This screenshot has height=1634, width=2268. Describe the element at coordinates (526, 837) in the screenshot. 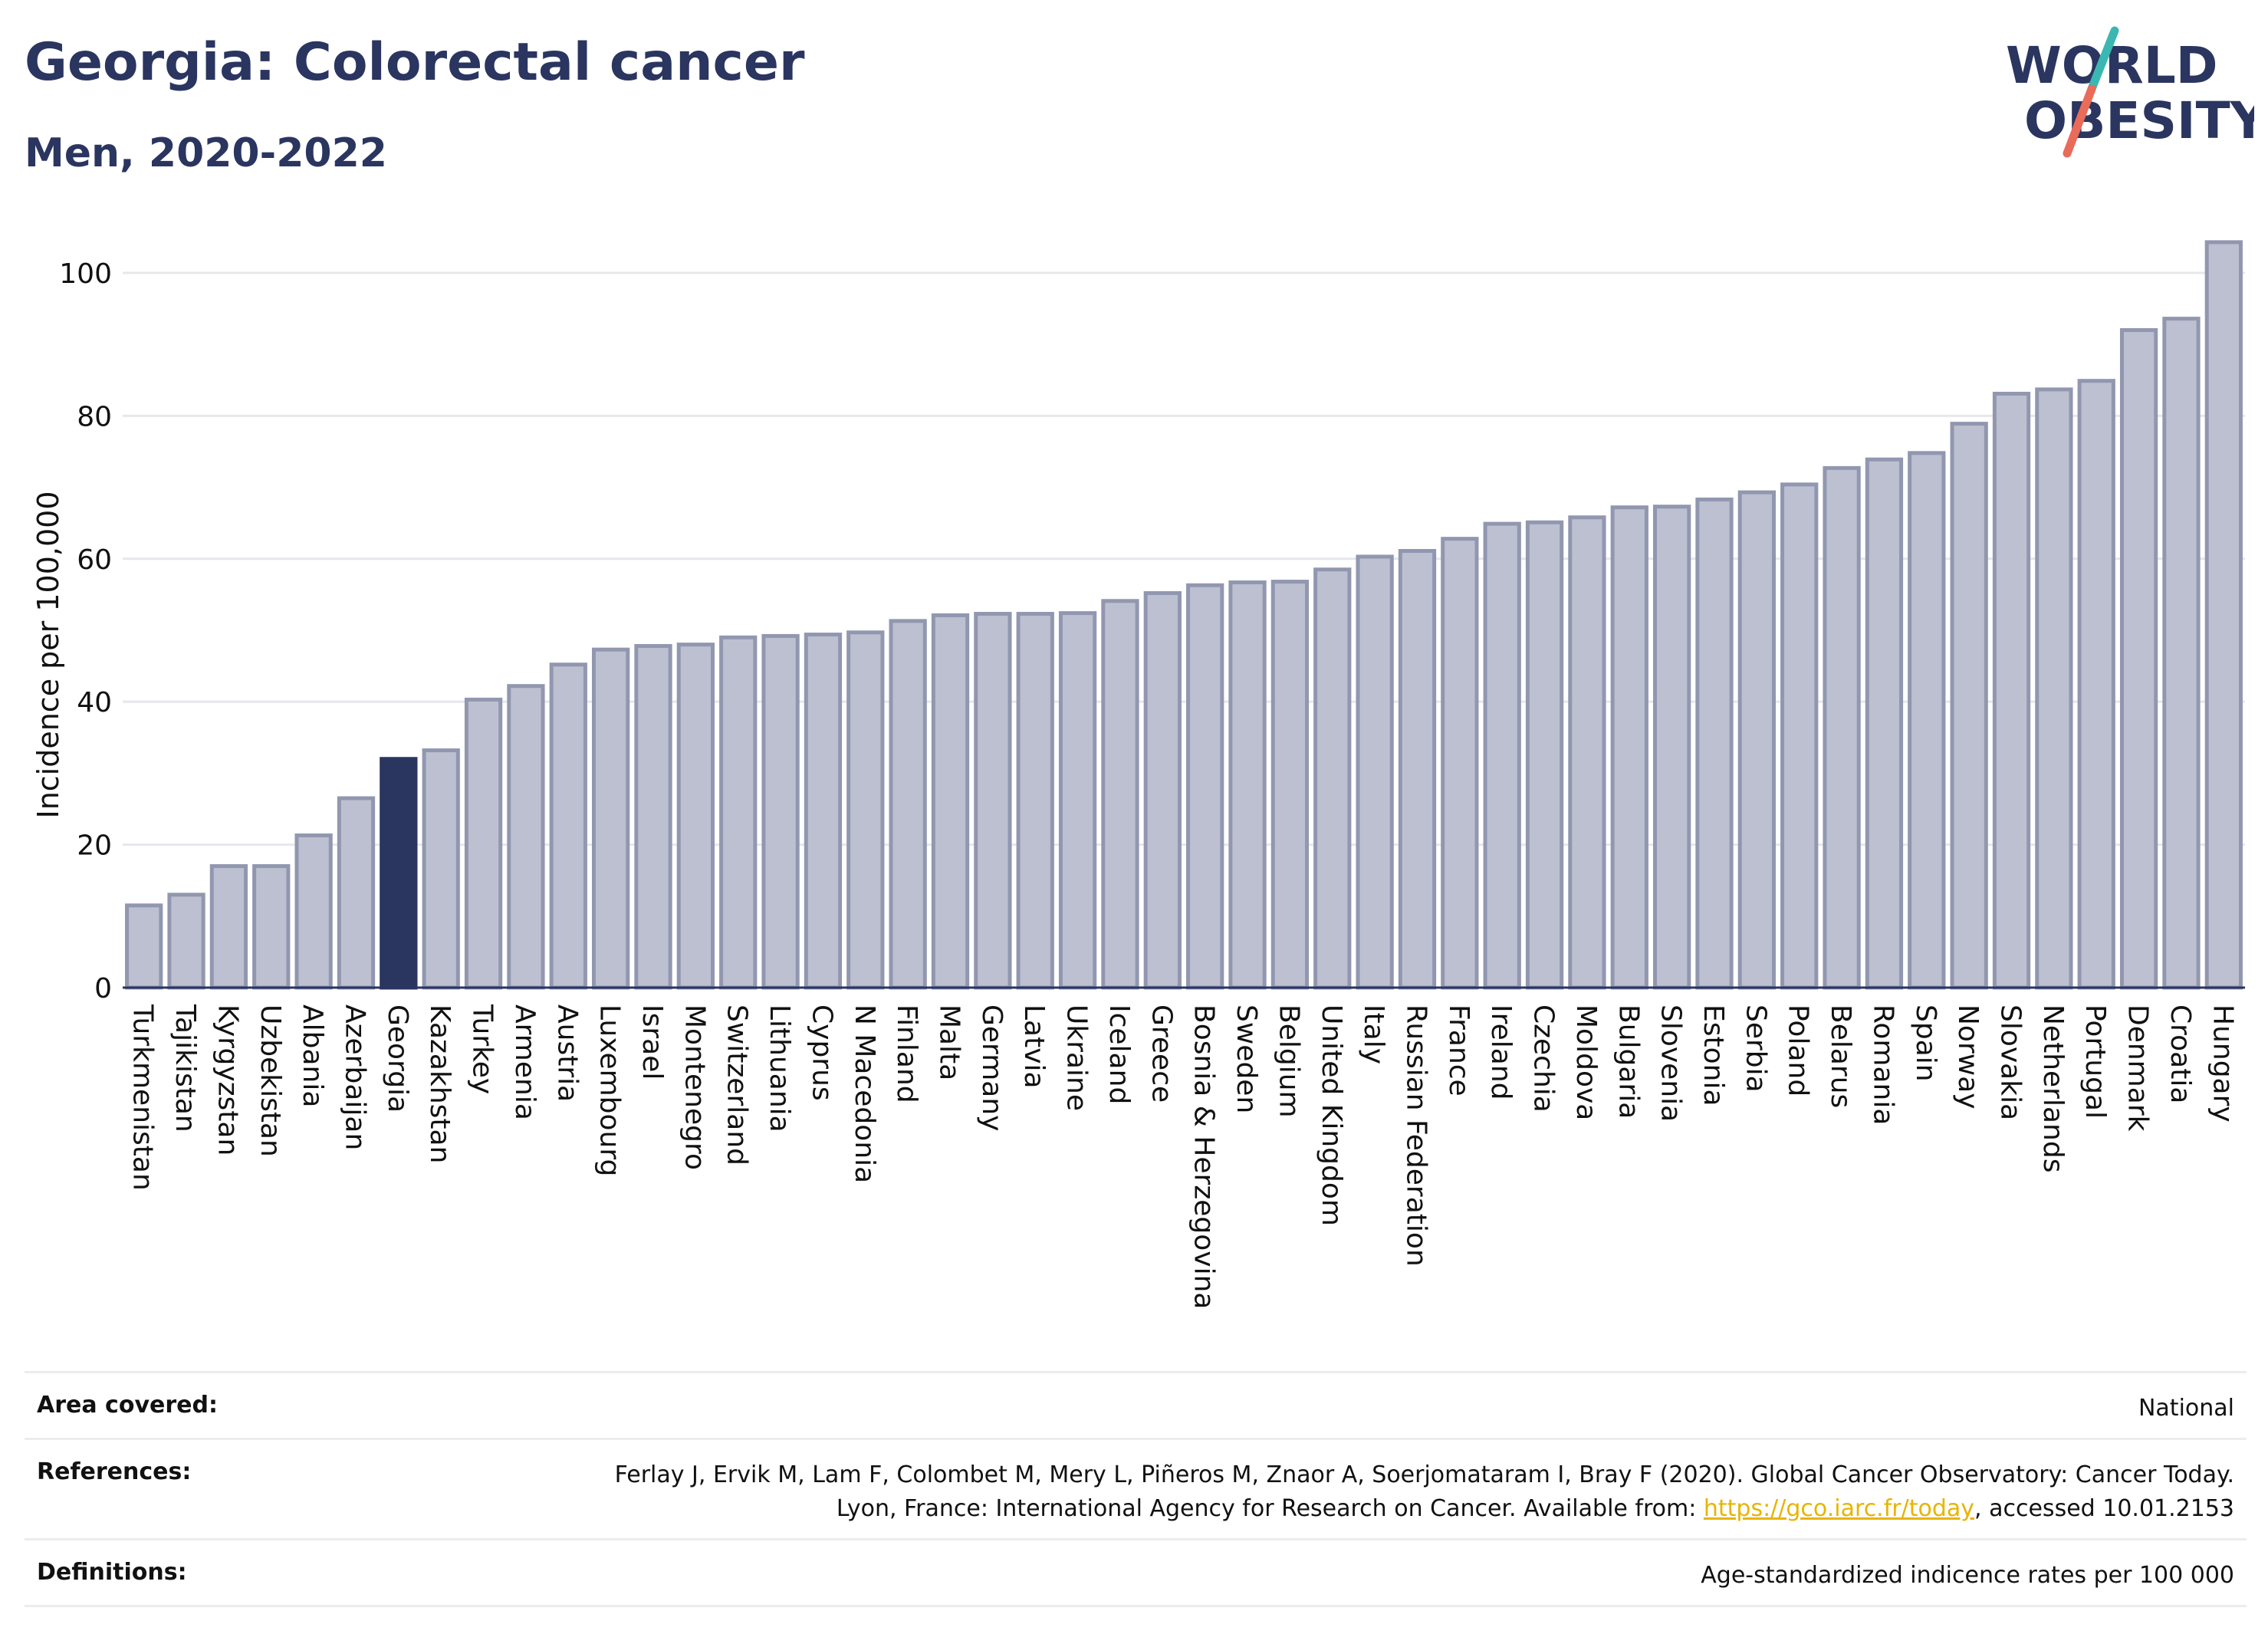

I see `bar-armenia` at that location.